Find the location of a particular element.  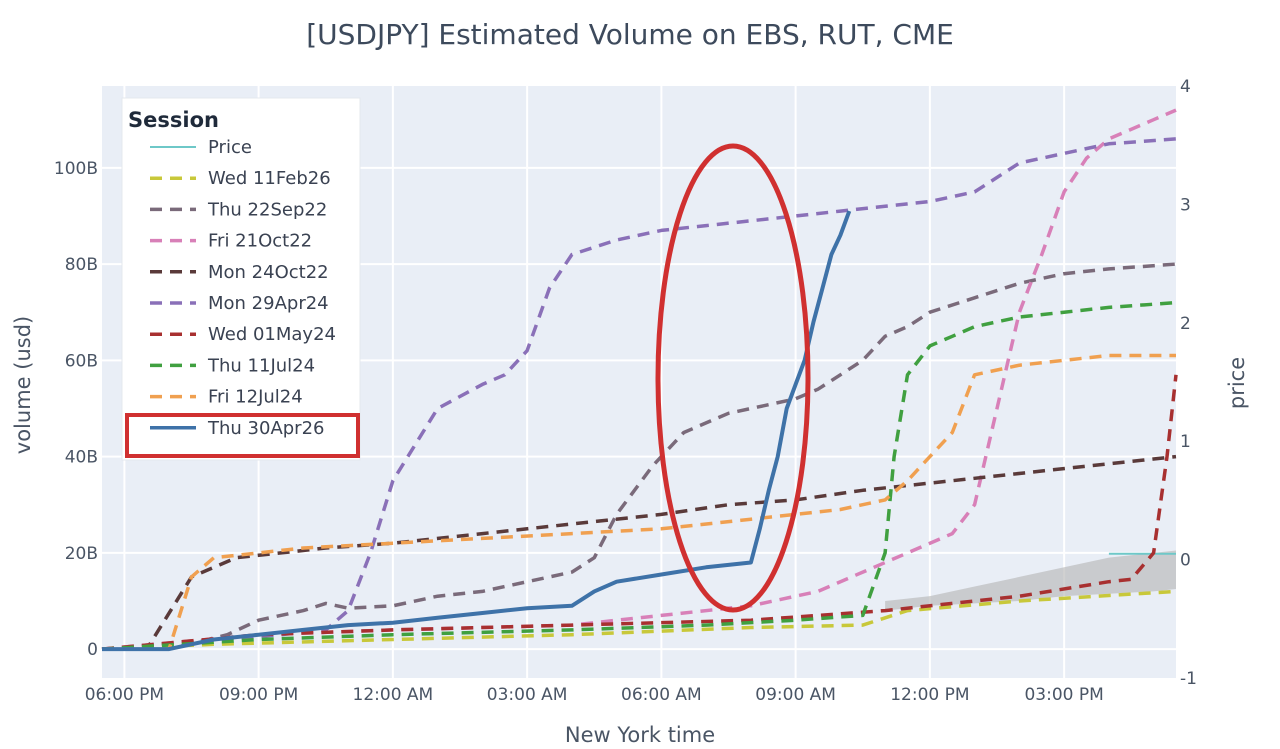

y2-tick-label: 4 is located at coordinates (1185, 87).